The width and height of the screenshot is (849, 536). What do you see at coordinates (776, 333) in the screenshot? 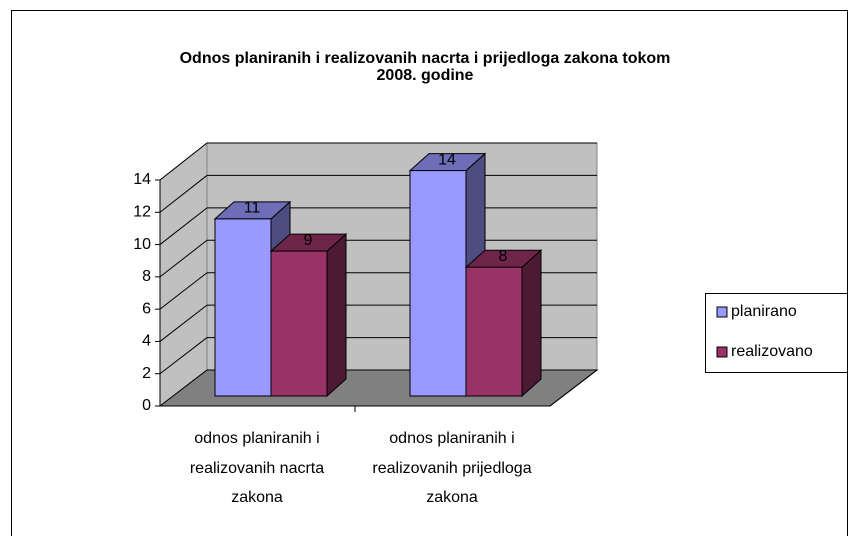
I see `legend-box` at bounding box center [776, 333].